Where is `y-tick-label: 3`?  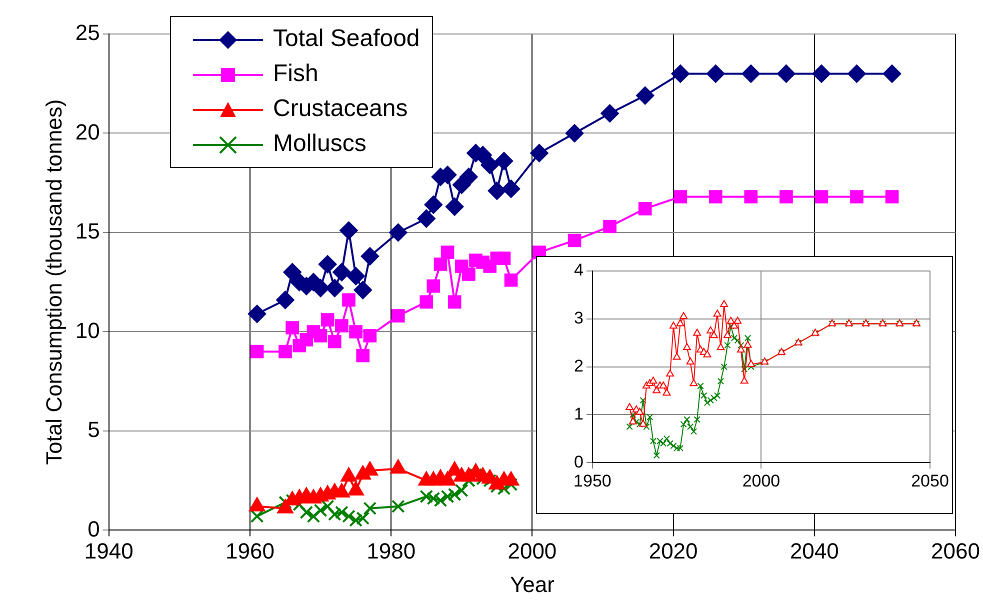
y-tick-label: 3 is located at coordinates (579, 318).